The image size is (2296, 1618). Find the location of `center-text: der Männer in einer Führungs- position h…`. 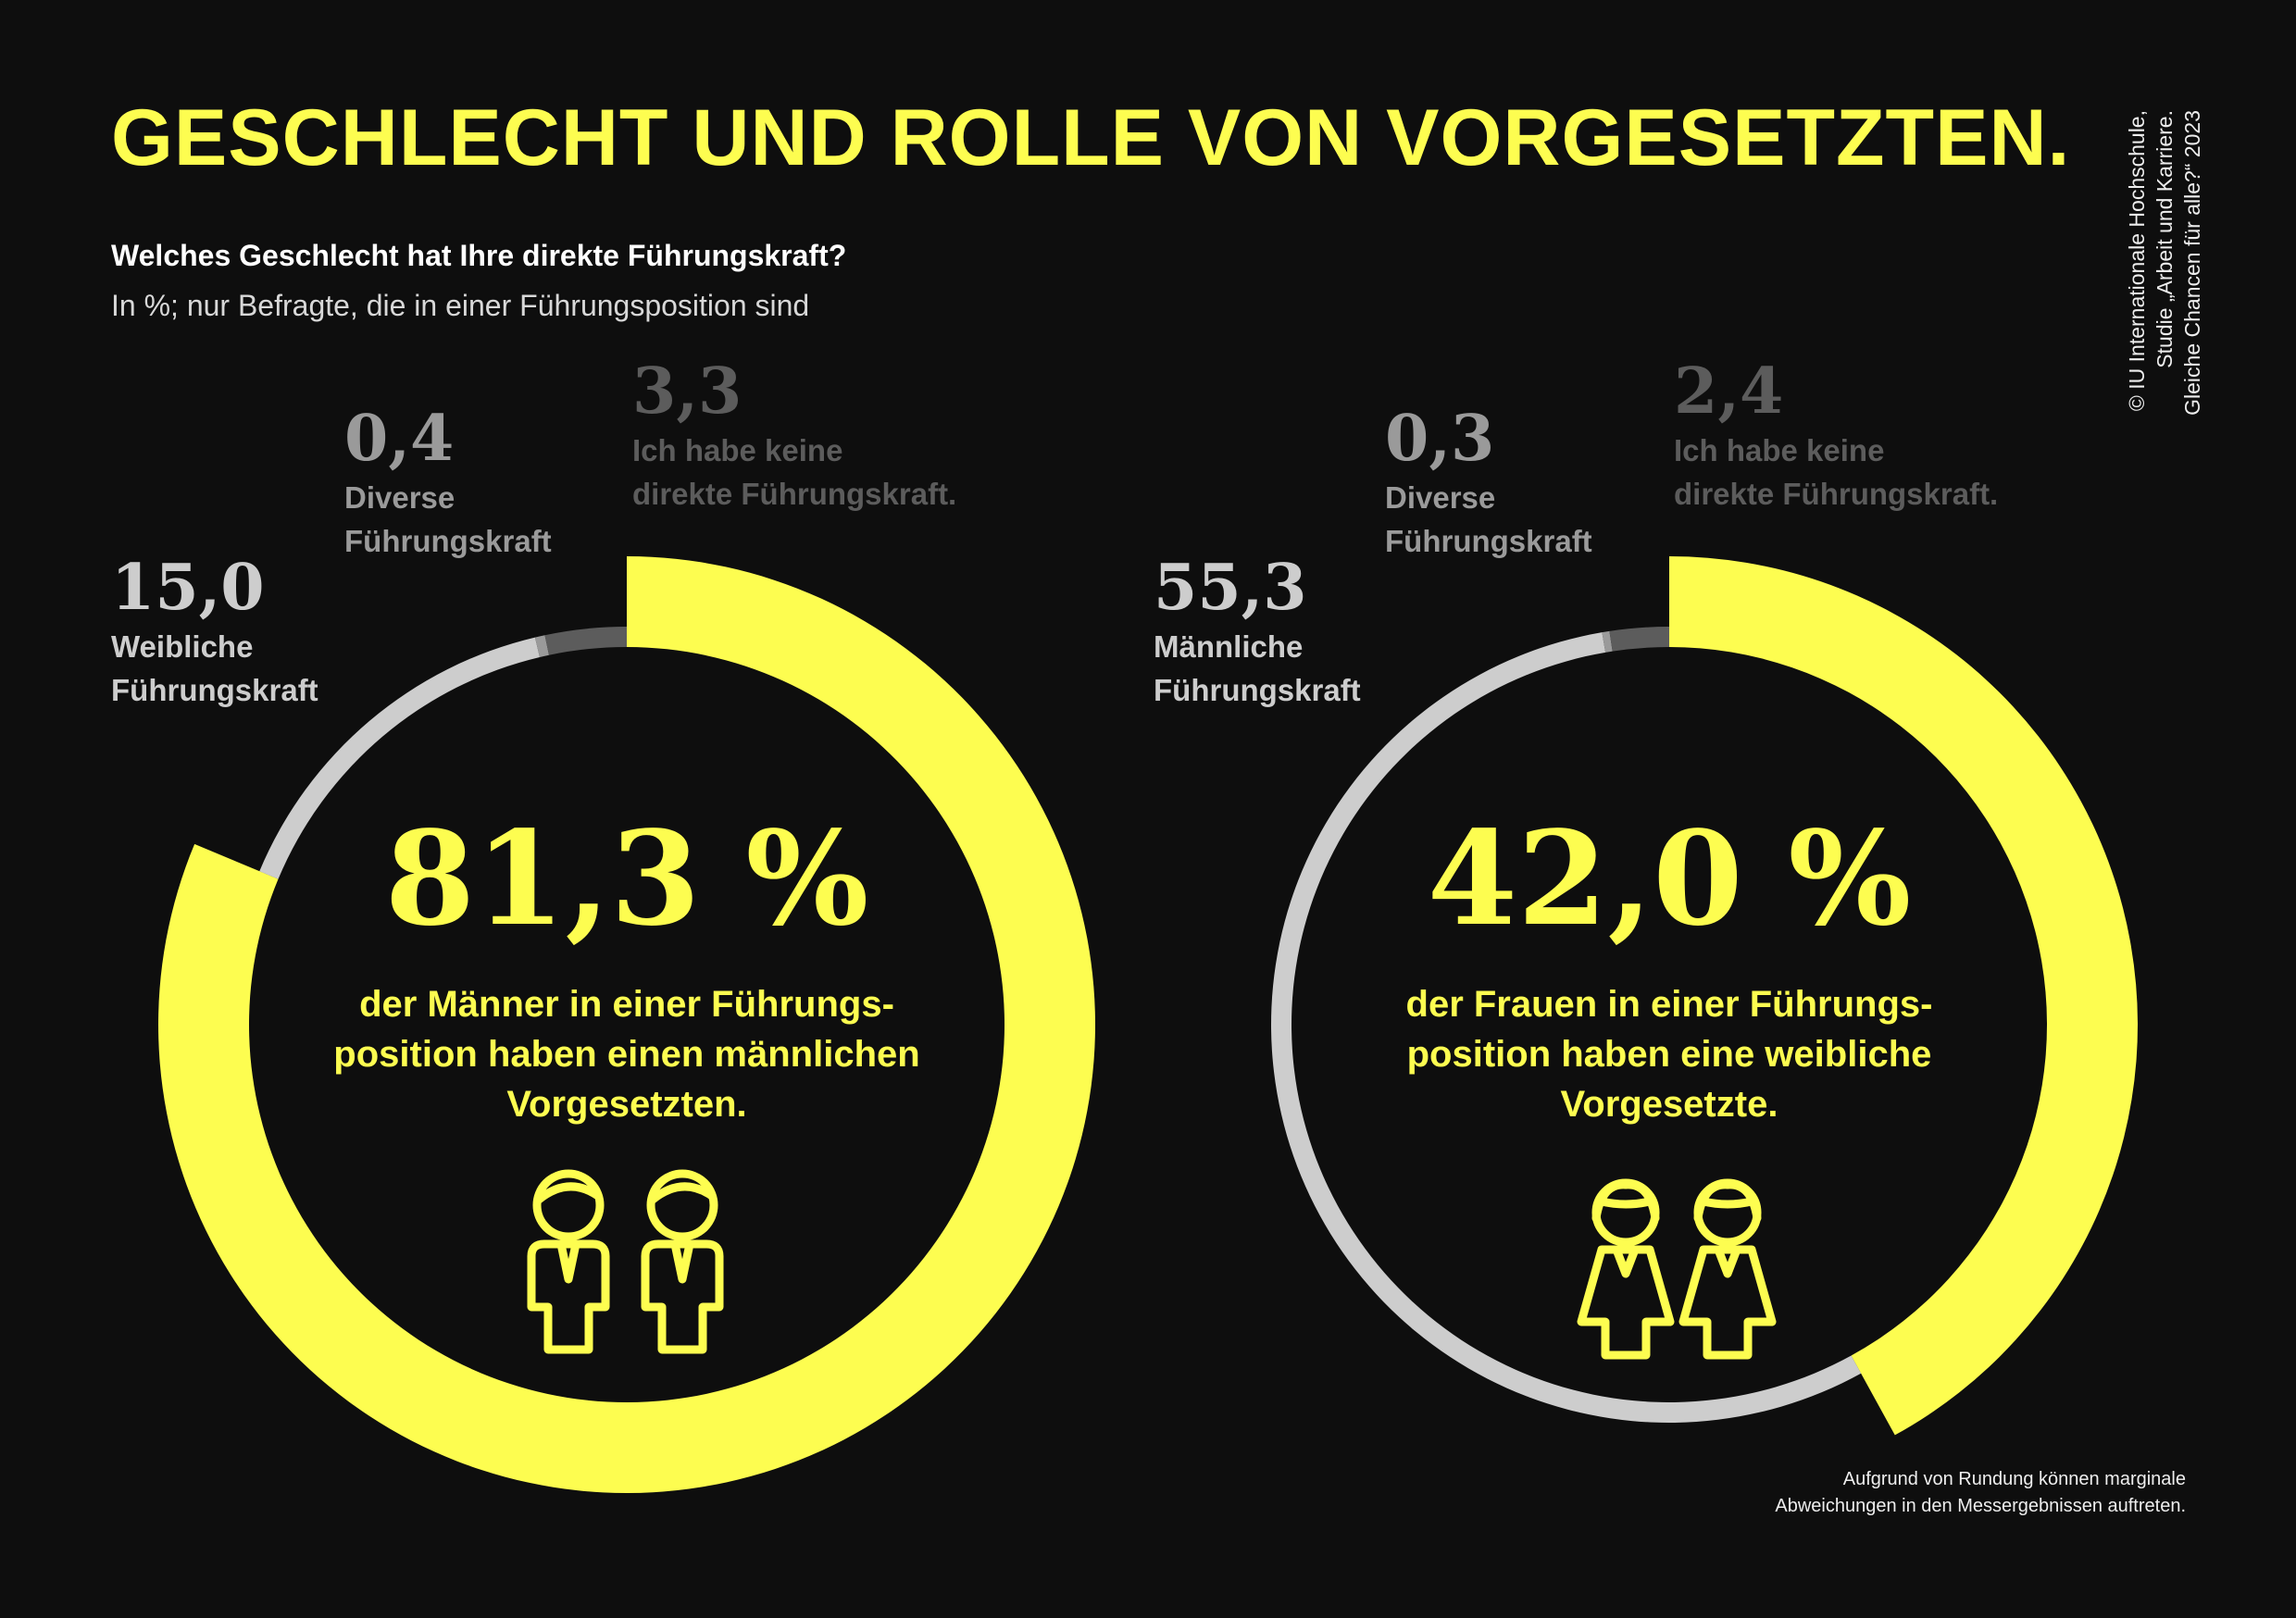

center-text: der Männer in einer Führungs- position h… is located at coordinates (626, 1054).